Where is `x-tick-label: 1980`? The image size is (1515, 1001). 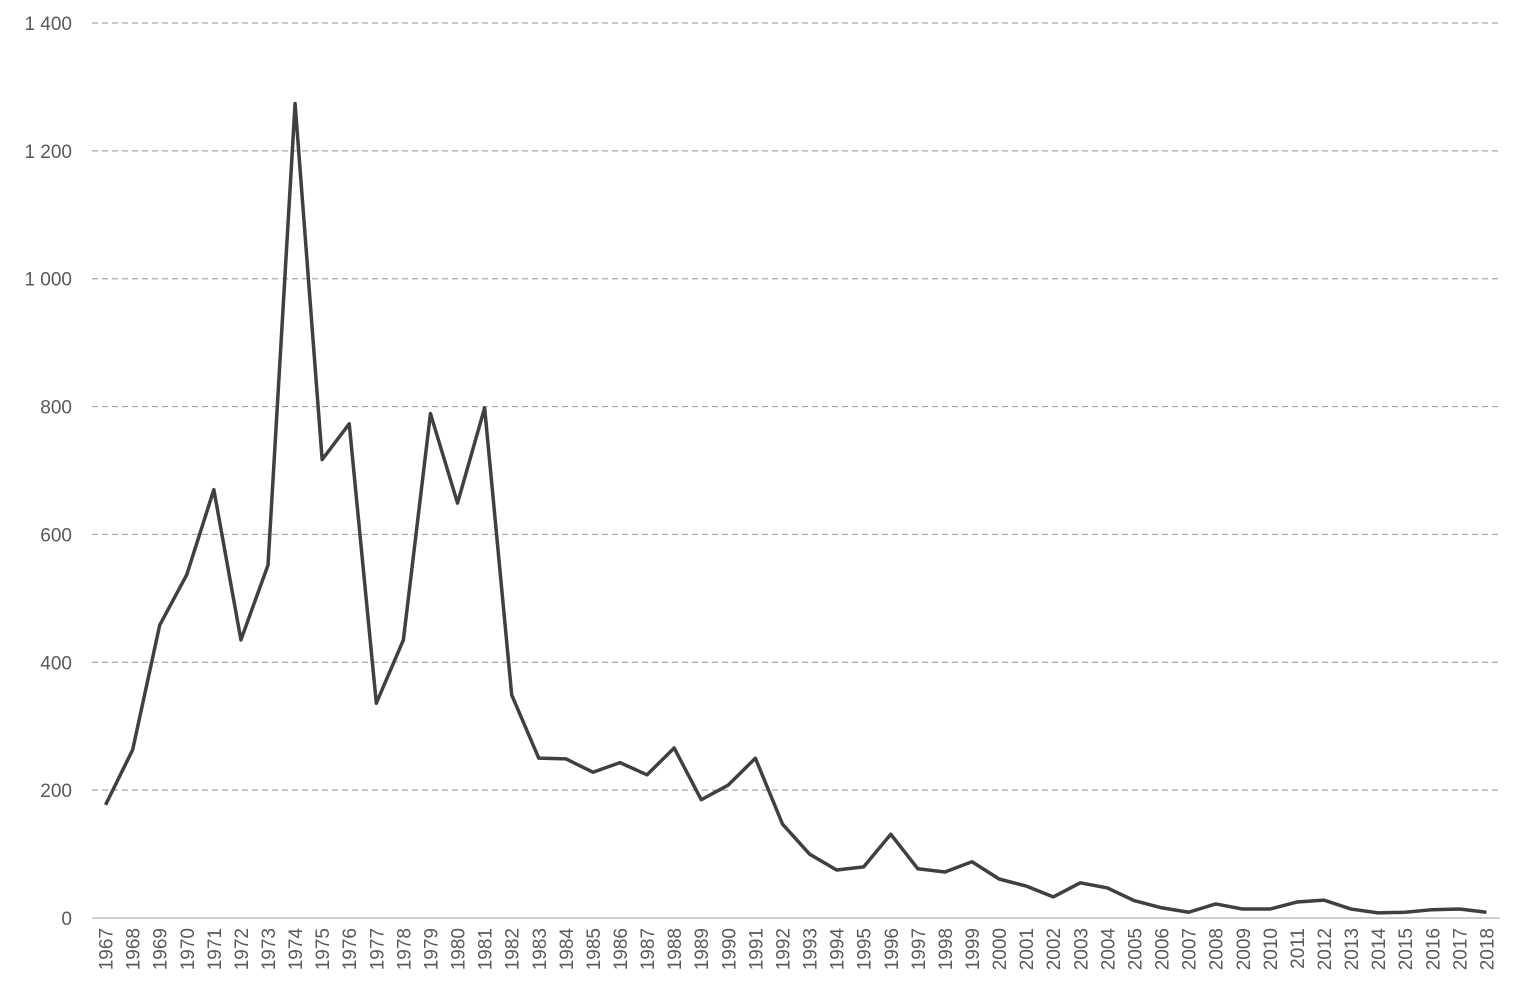
x-tick-label: 1980 is located at coordinates (459, 949).